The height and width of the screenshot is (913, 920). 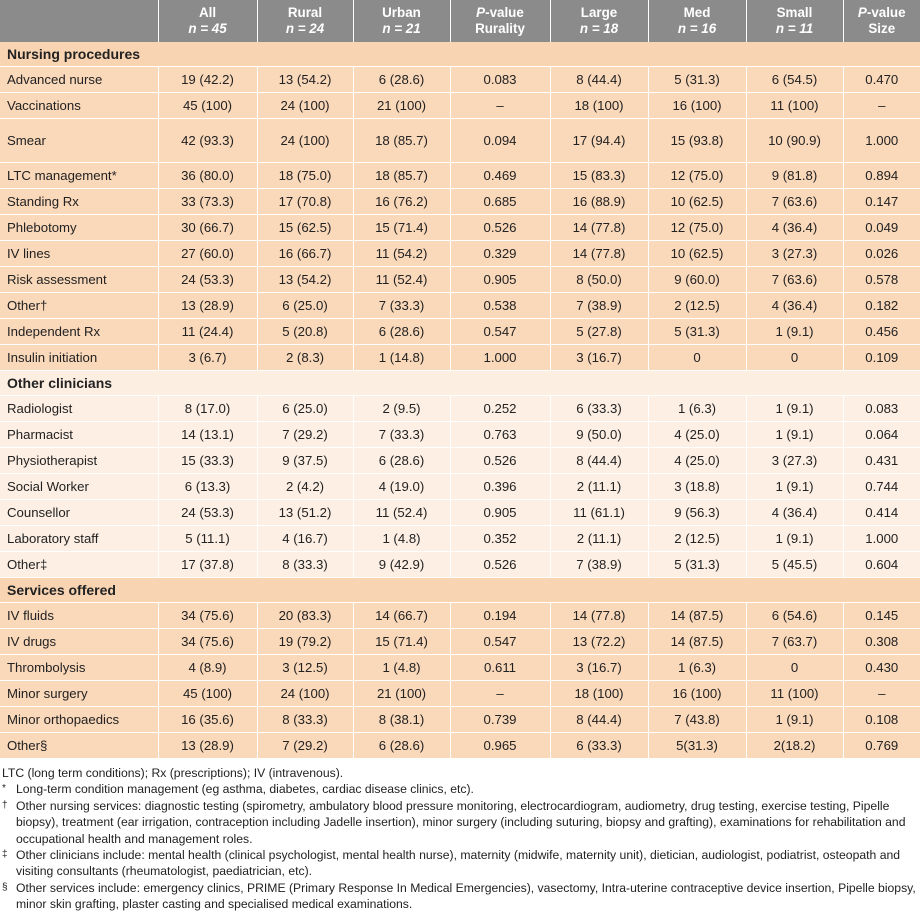 I want to click on table-cell: 45 (100), so click(x=208, y=693).